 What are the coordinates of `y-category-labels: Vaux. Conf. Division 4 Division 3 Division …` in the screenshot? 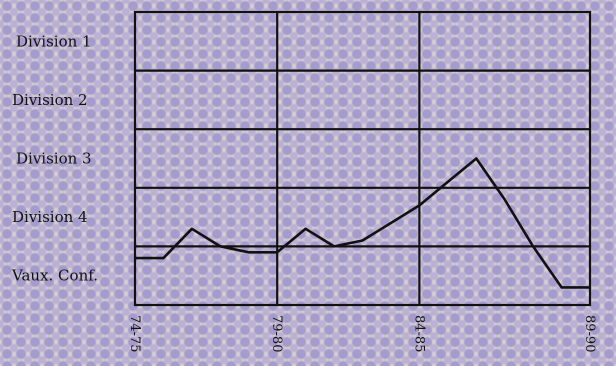 It's located at (54, 158).